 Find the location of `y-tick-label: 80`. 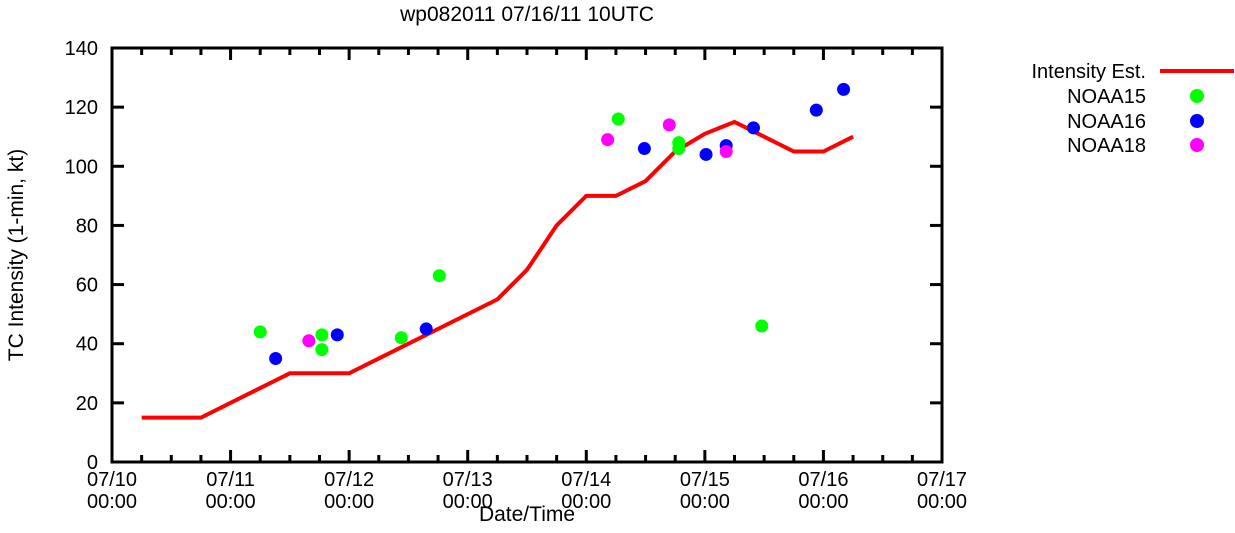

y-tick-label: 80 is located at coordinates (87, 226).